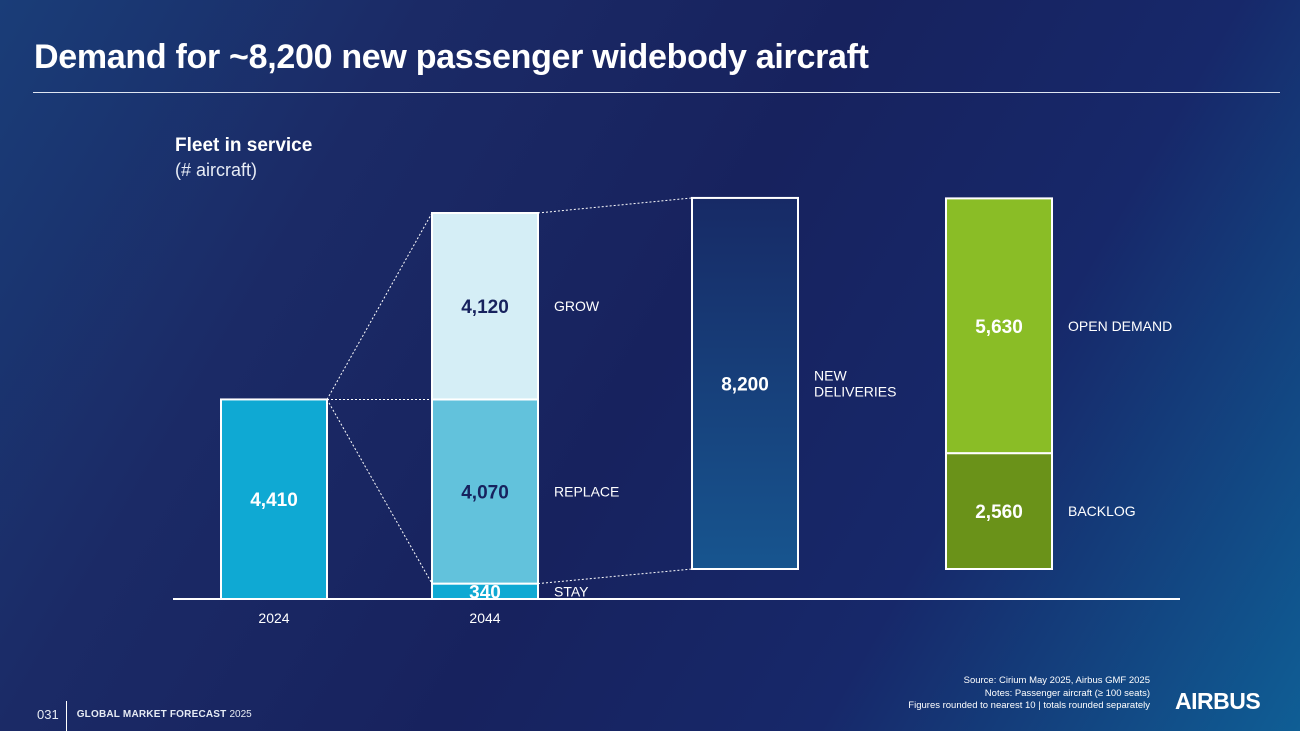 The height and width of the screenshot is (731, 1300). I want to click on bar-value-label: 8,200, so click(745, 384).